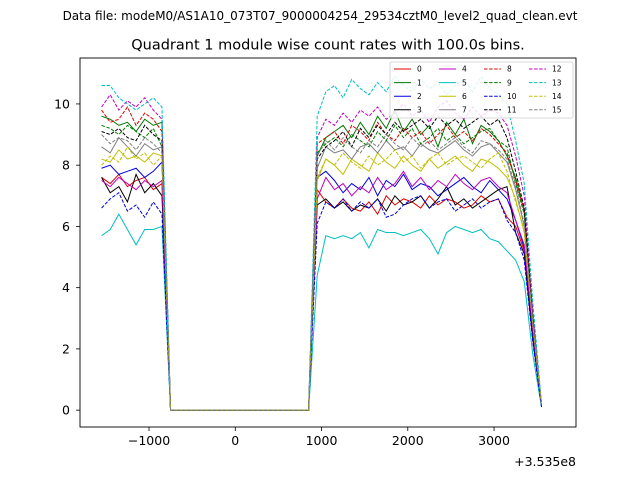 The height and width of the screenshot is (480, 640). What do you see at coordinates (557, 82) in the screenshot?
I see `legend-label: 13` at bounding box center [557, 82].